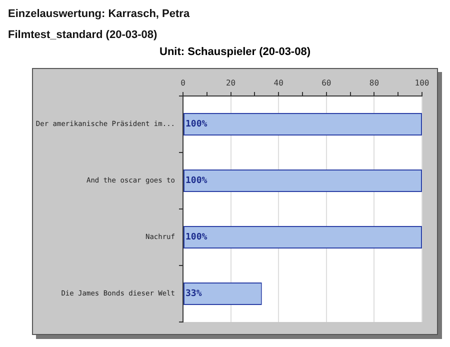  I want to click on x-tick-label: 60, so click(327, 83).